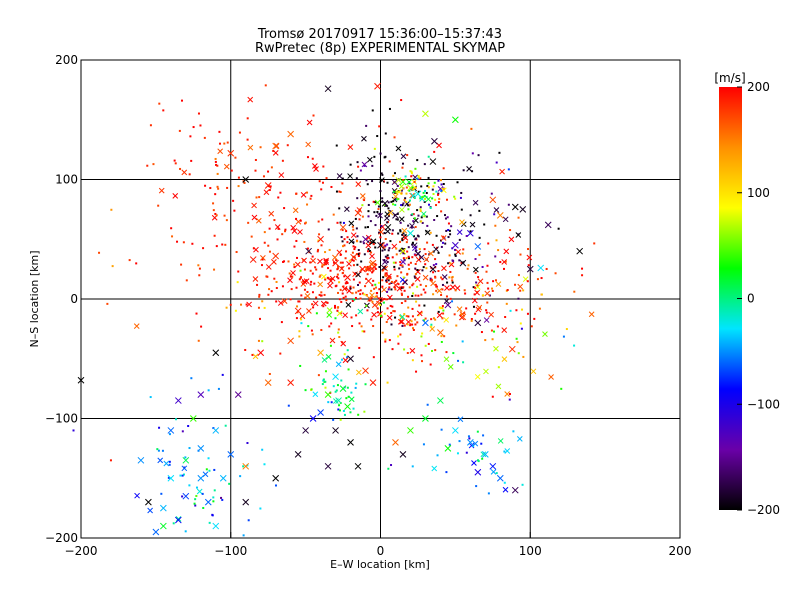  Describe the element at coordinates (66, 299) in the screenshot. I see `y-axis-ticks: 200 100 0 −100 −200` at that location.